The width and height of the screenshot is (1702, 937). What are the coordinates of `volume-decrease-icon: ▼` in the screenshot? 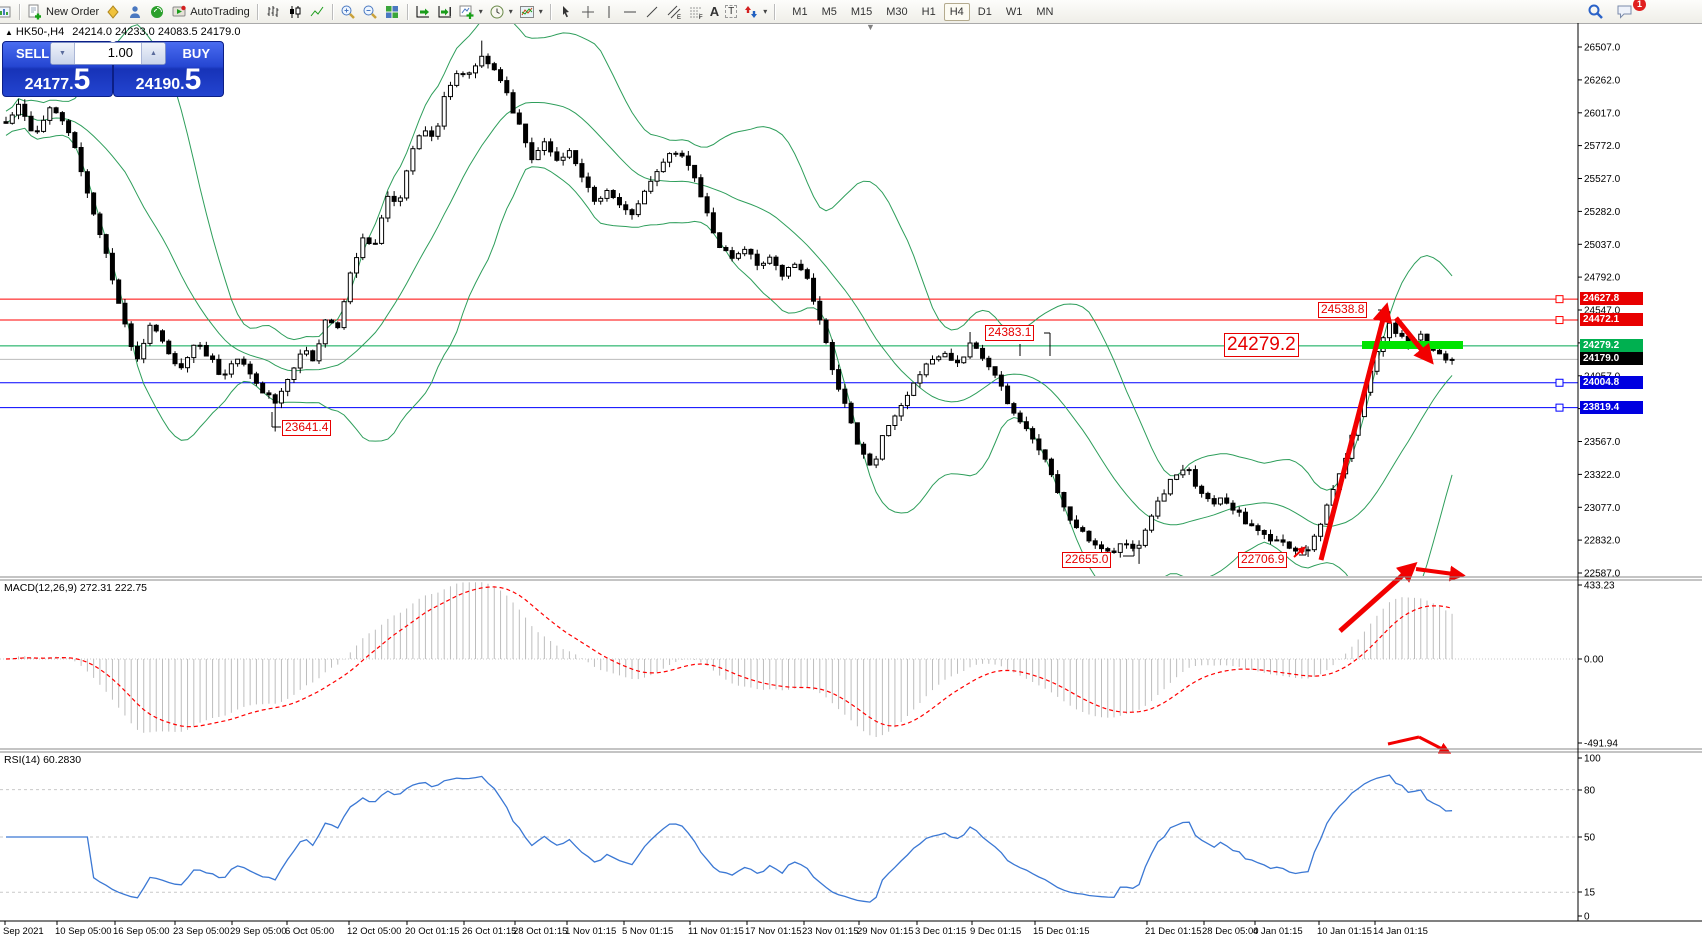 It's located at (63, 53).